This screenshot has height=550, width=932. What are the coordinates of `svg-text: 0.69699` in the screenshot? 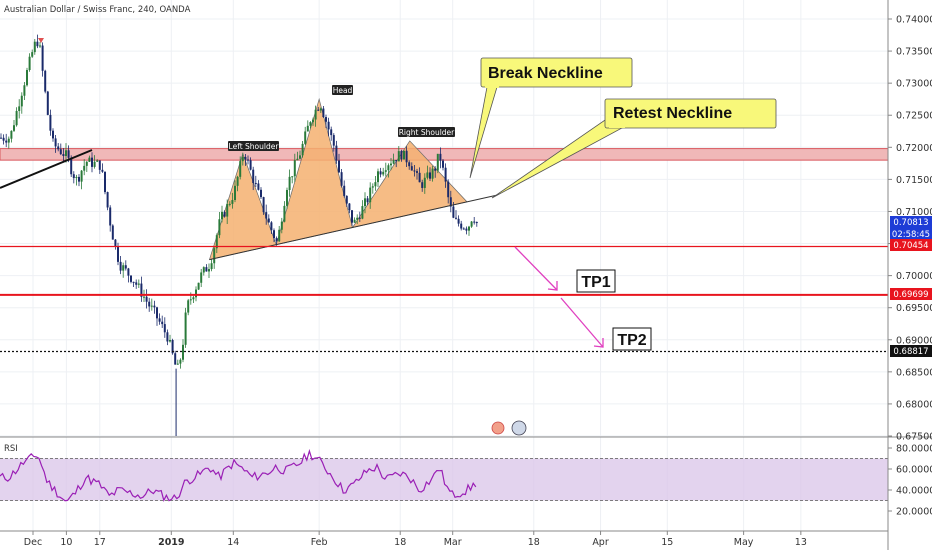 It's located at (910, 295).